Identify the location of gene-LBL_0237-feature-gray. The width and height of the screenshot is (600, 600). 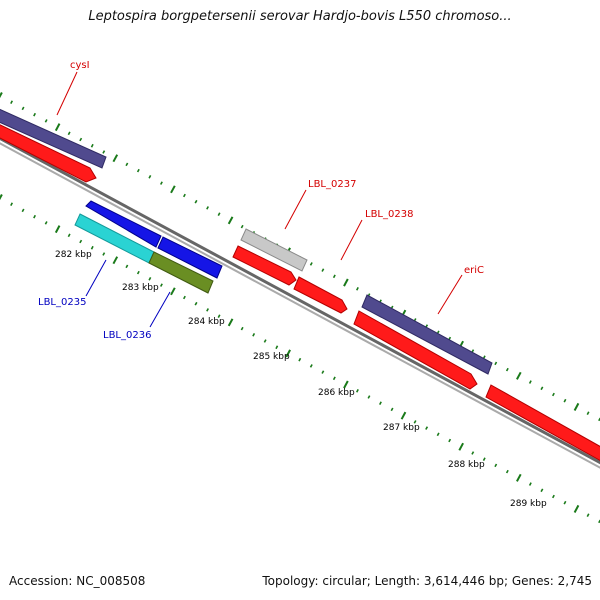
(274, 250).